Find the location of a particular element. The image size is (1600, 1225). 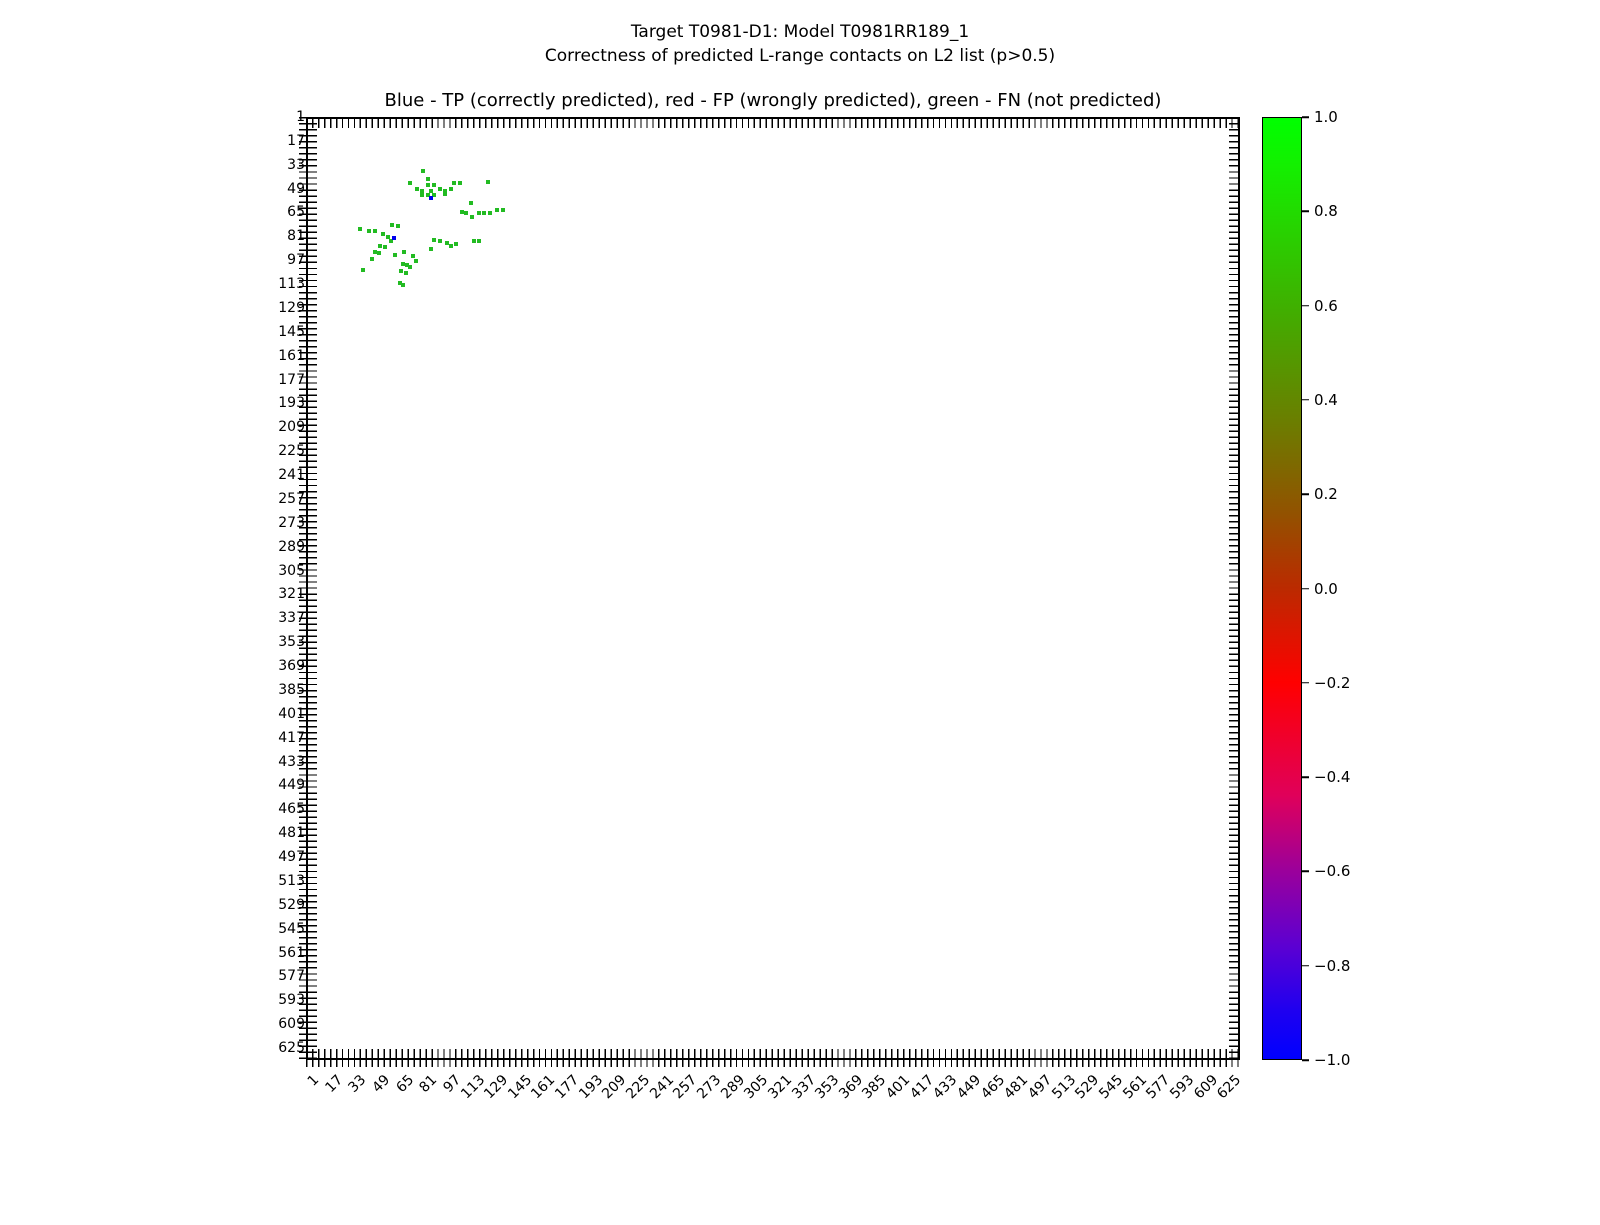

colorbar-tick-label: 0.6 is located at coordinates (1326, 305).